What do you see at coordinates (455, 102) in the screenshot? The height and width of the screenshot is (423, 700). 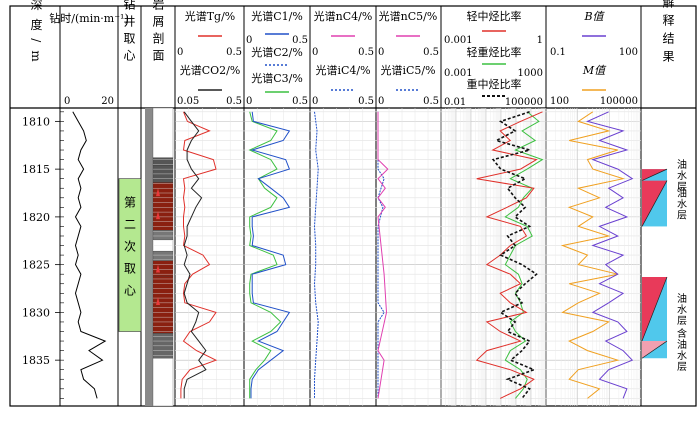 I see `heavy-medium-min: 0.01` at bounding box center [455, 102].